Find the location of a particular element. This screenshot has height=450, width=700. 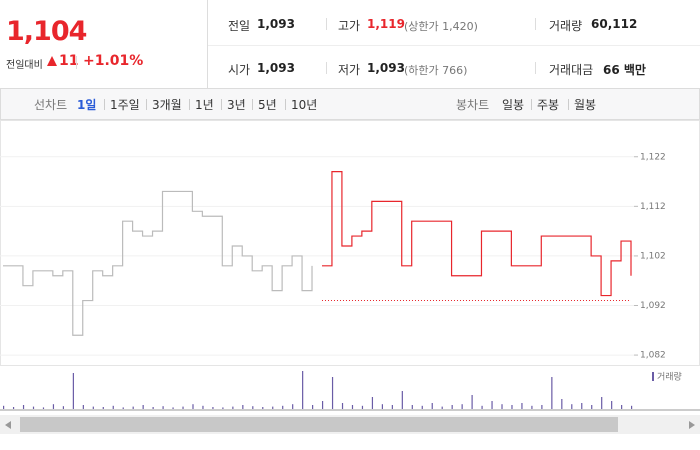

stat-value: 60,112 is located at coordinates (614, 24).